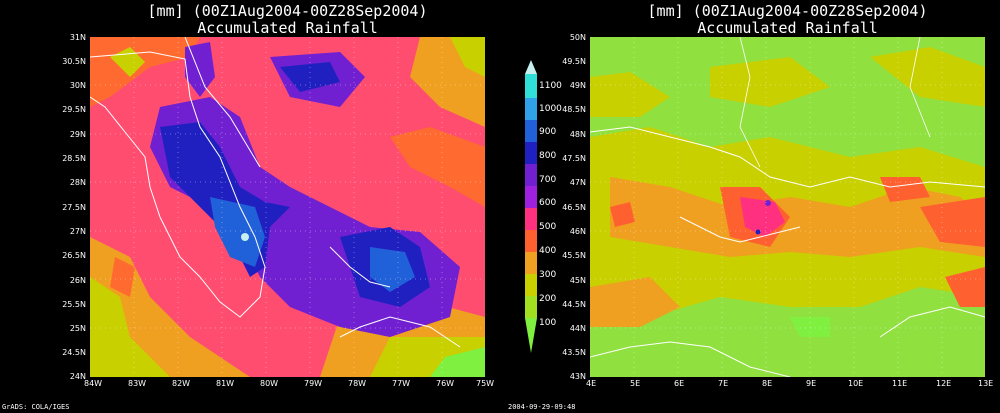 The height and width of the screenshot is (413, 1000). What do you see at coordinates (574, 158) in the screenshot?
I see `right-y-tick: 47.5N` at bounding box center [574, 158].